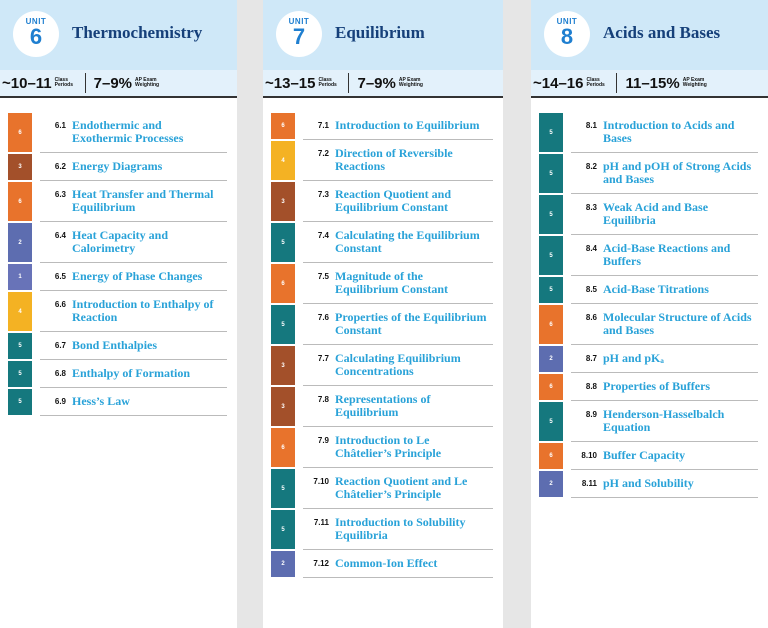 This screenshot has width=768, height=628. I want to click on unit-header: UNIT 8 Acids and Bases, so click(649, 35).